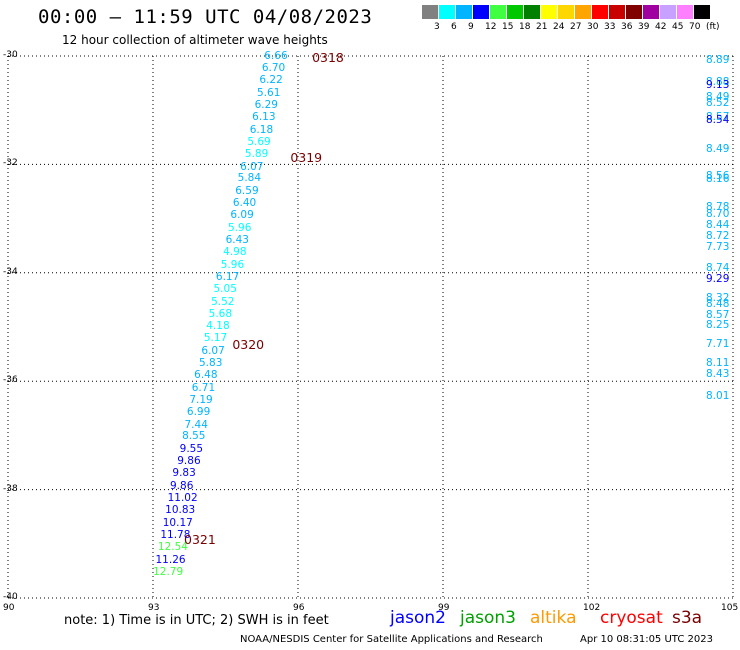  I want to click on generation-timestamp: Apr 10 08:31:05 UTC 2023, so click(646, 639).